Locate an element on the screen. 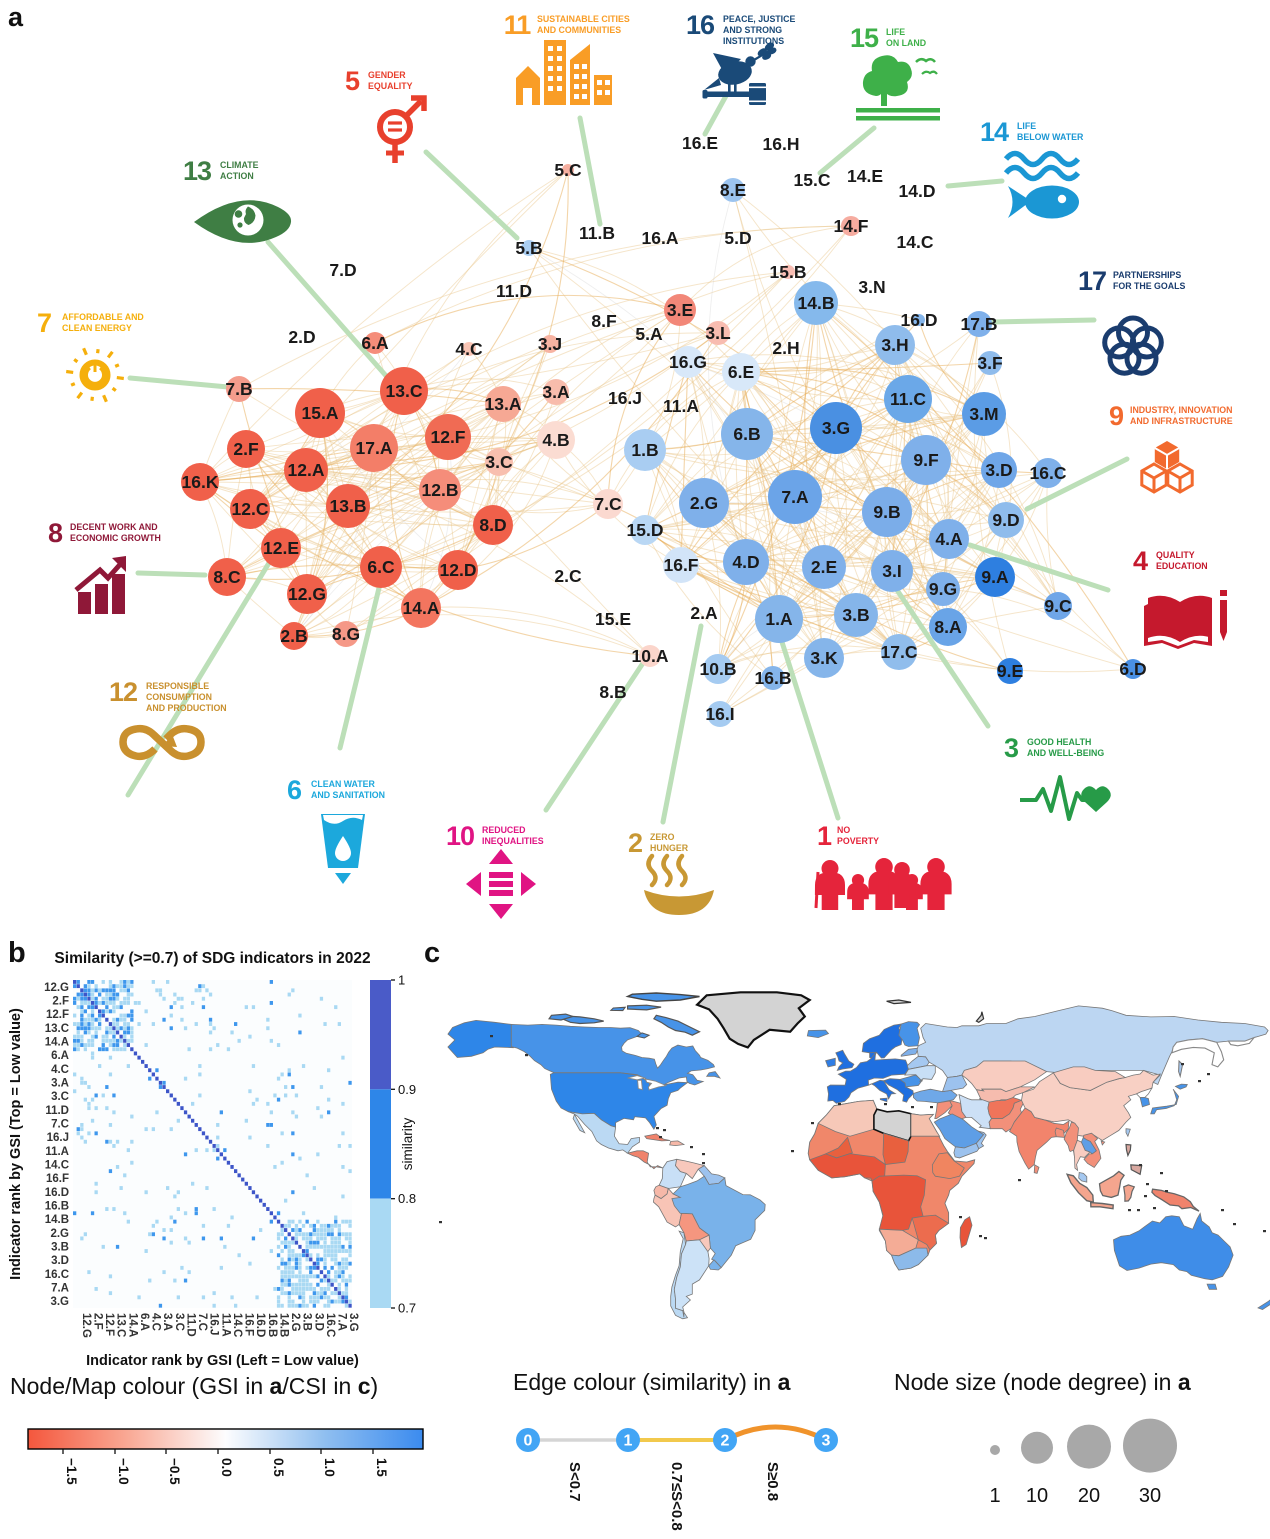 This screenshot has width=1270, height=1539. svg-text: 2.D is located at coordinates (301, 337).